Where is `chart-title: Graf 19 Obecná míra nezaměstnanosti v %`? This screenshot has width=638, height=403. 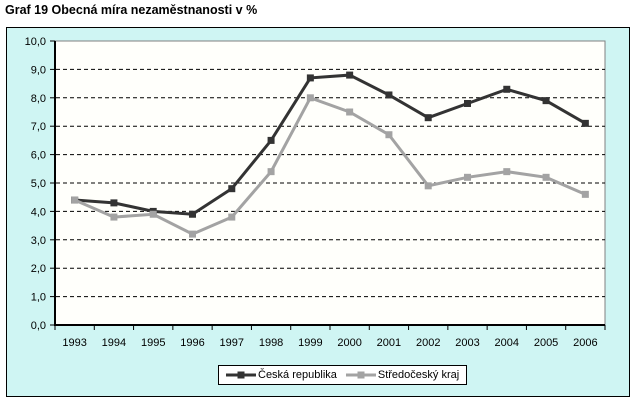 chart-title: Graf 19 Obecná míra nezaměstnanosti v % is located at coordinates (131, 10).